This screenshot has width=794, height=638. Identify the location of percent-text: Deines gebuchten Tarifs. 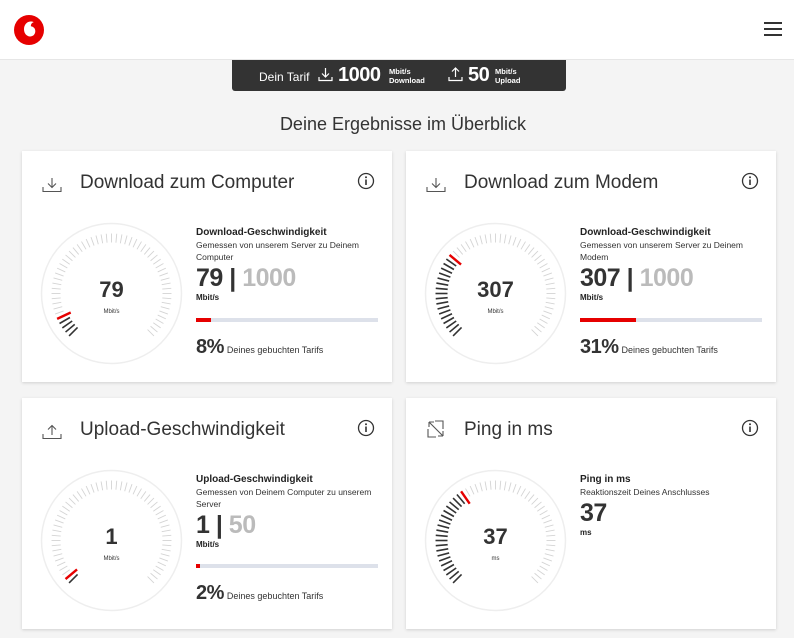
(669, 350).